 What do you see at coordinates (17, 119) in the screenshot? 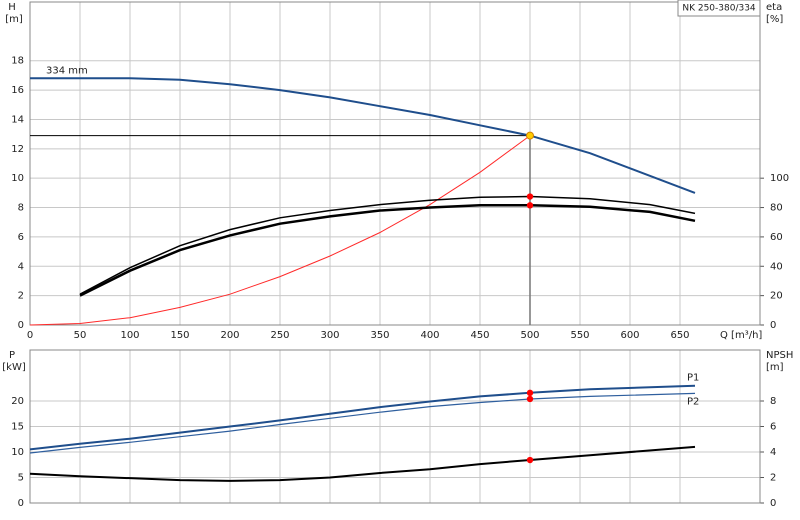
I see `y-tick-label: 14` at bounding box center [17, 119].